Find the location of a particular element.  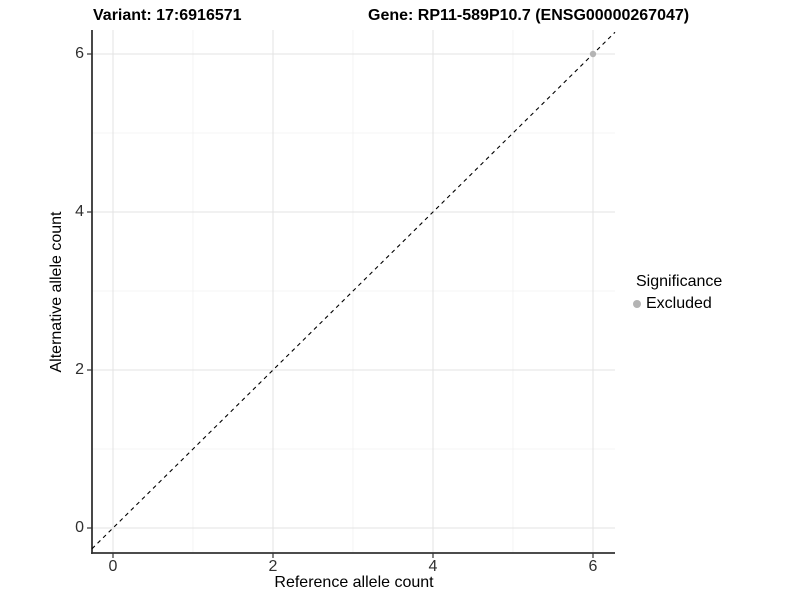

legend: Significance Excluded is located at coordinates (715, 292).